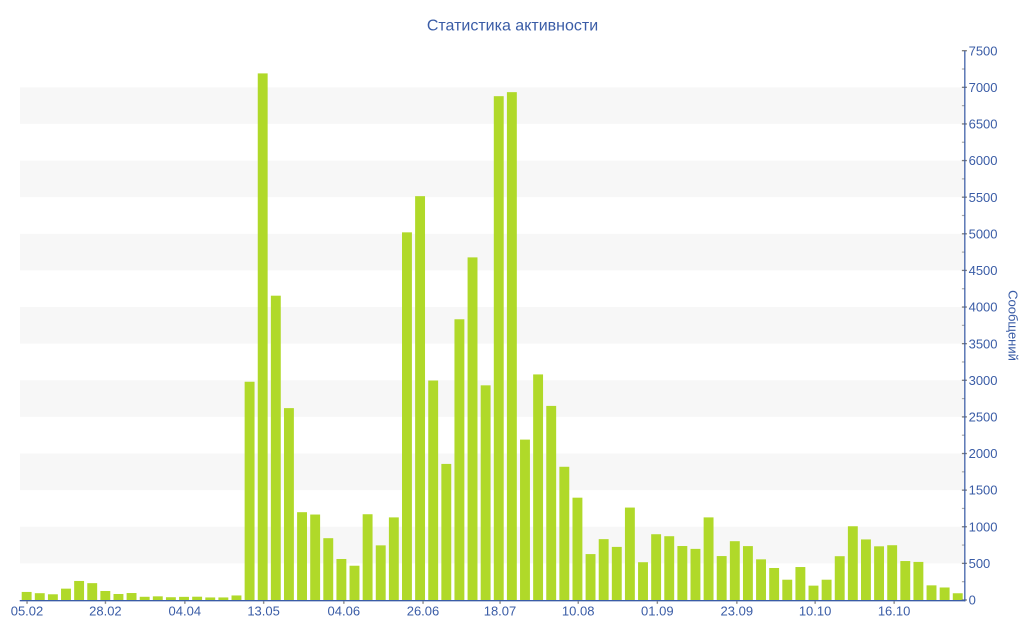 The width and height of the screenshot is (1024, 640). What do you see at coordinates (500, 611) in the screenshot?
I see `svg-text: 18.07` at bounding box center [500, 611].